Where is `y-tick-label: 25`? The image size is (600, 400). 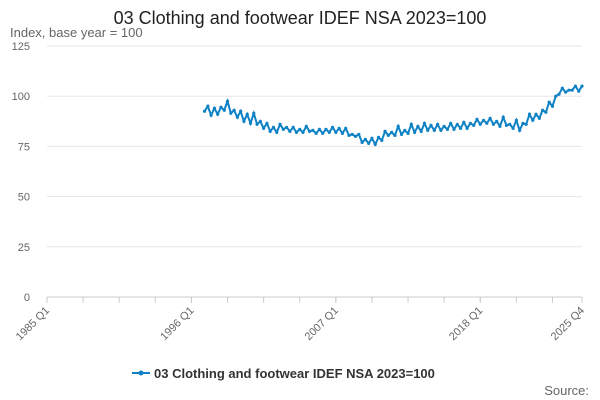
y-tick-label: 25 is located at coordinates (24, 248).